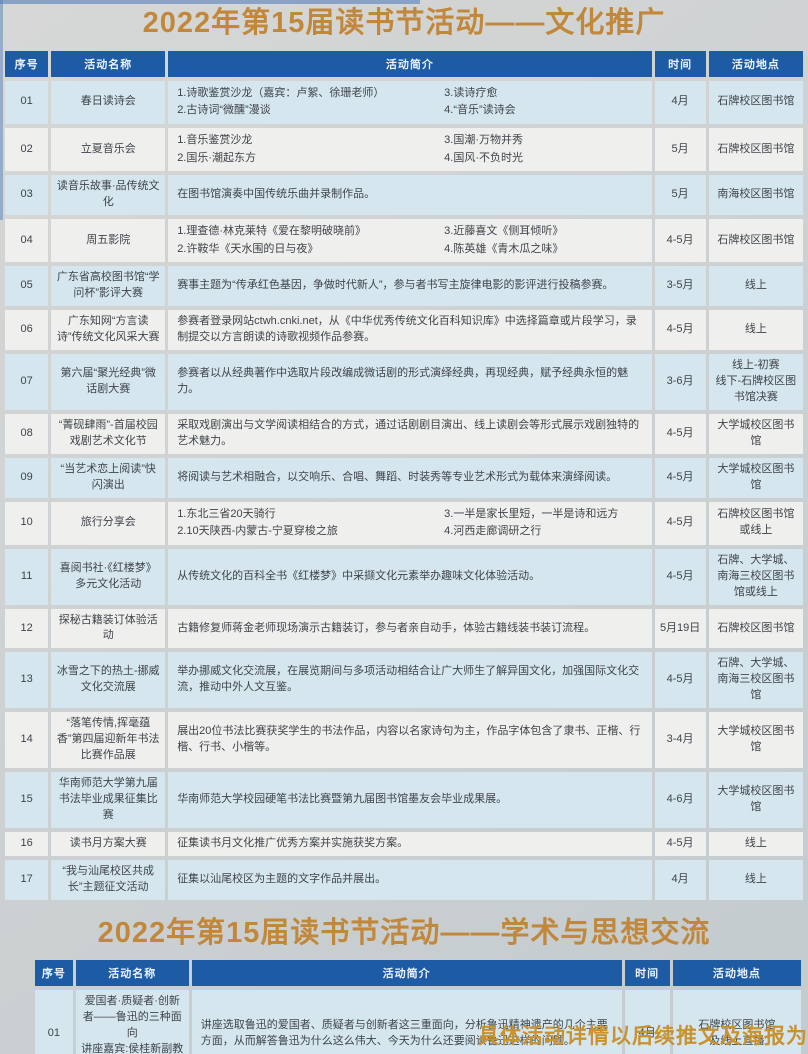 The width and height of the screenshot is (808, 1054). Describe the element at coordinates (504, 231) in the screenshot. I see `desc-item: 3.近藤喜文《侧耳倾听》` at that location.